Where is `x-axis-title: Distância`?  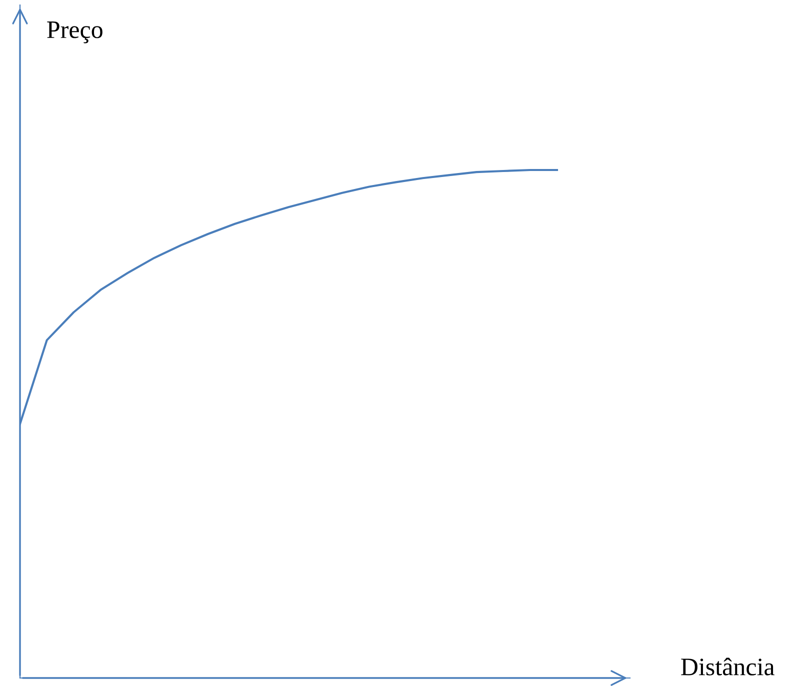
x-axis-title: Distância is located at coordinates (727, 667).